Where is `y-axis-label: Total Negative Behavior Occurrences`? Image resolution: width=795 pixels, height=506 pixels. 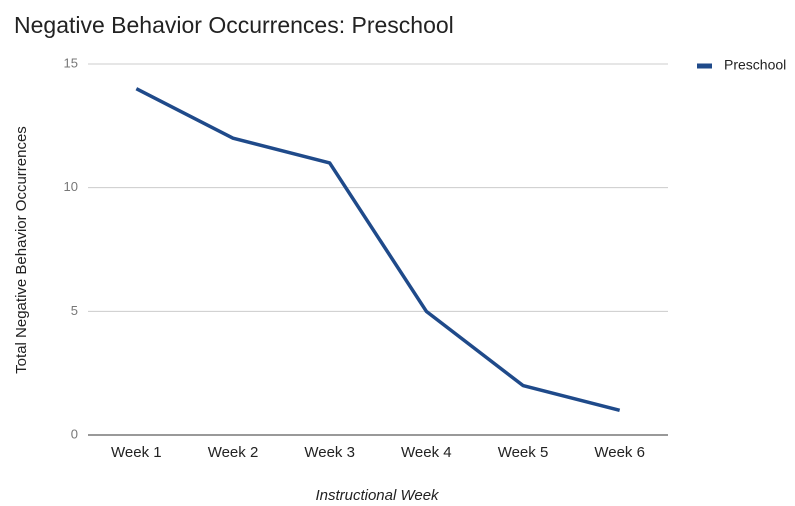
y-axis-label: Total Negative Behavior Occurrences is located at coordinates (21, 250).